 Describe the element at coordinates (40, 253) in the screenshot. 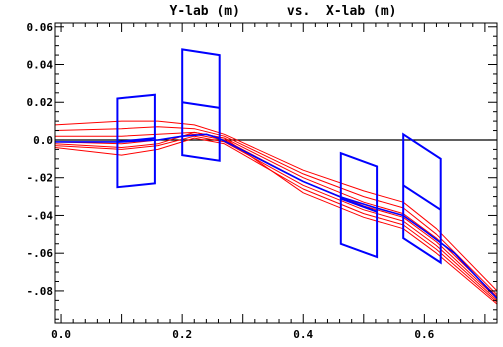

I see `y-tick-label: -.06` at that location.